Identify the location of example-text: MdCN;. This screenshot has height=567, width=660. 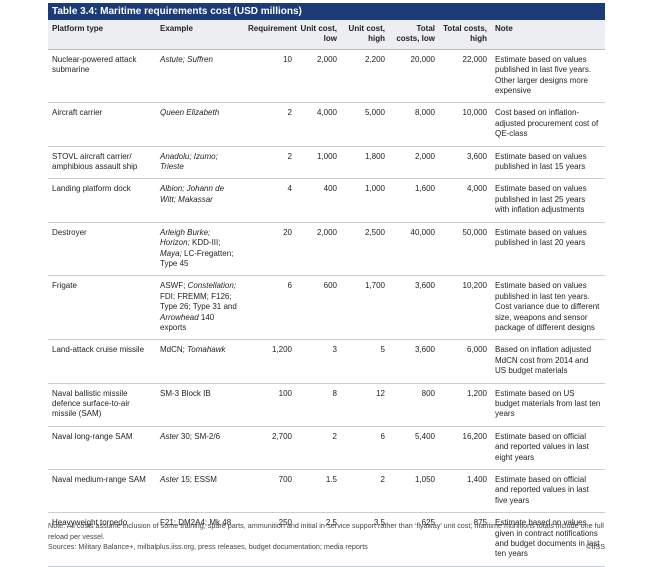
(174, 350).